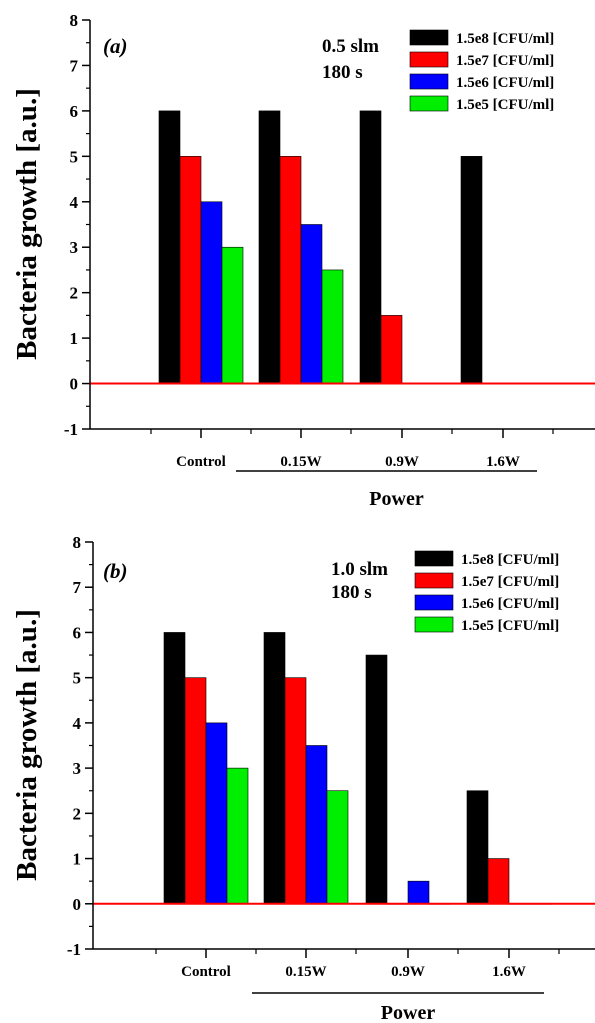  I want to click on condition-annotation: 1.0 slm, so click(359, 569).